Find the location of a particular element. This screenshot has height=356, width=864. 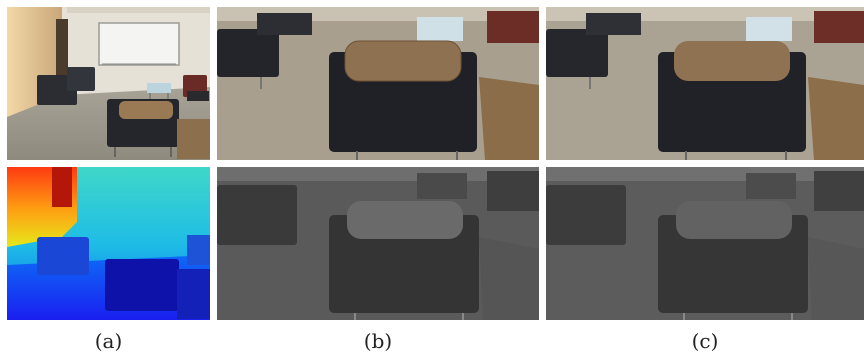

caption-b: (b) is located at coordinates (378, 341).